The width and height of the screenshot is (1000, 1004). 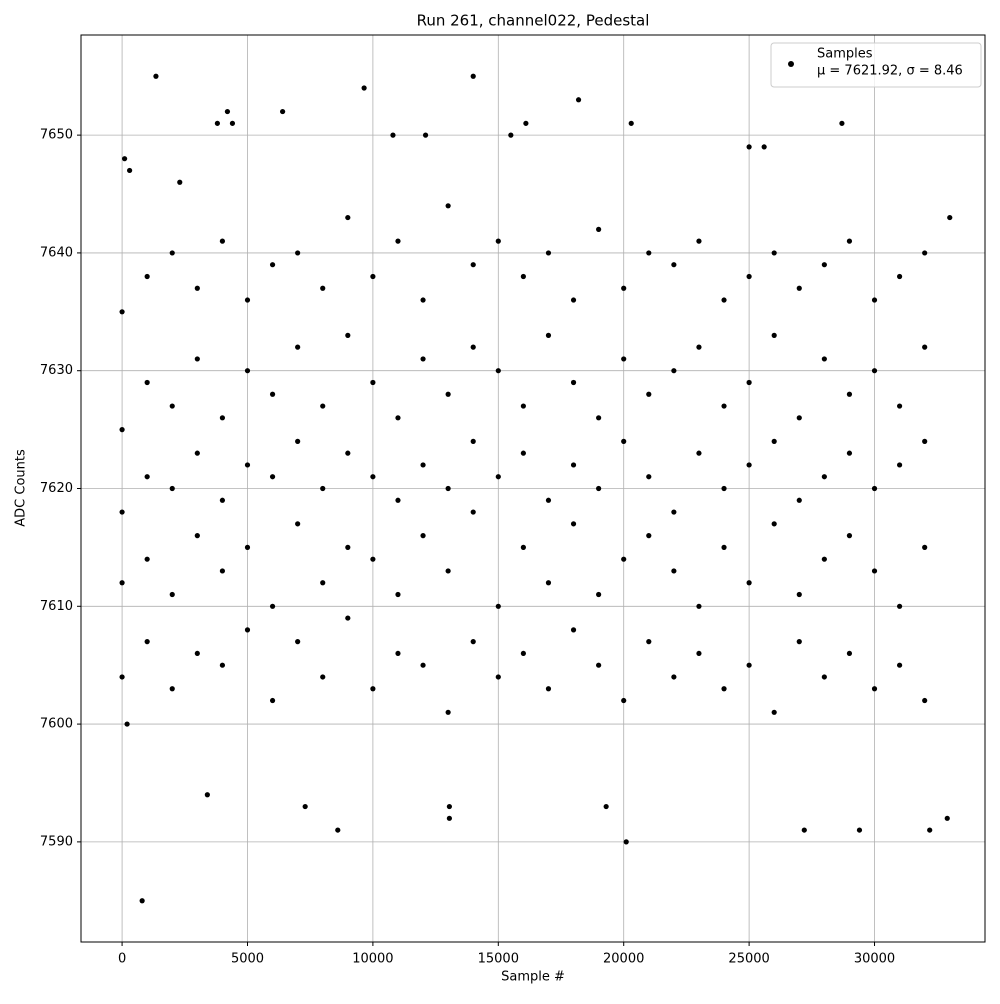 I want to click on x-tick-label: 15000, so click(x=498, y=959).